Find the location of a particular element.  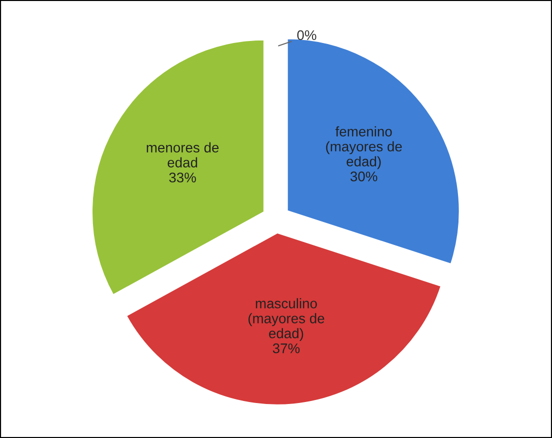

data-label: 33% is located at coordinates (182, 177).